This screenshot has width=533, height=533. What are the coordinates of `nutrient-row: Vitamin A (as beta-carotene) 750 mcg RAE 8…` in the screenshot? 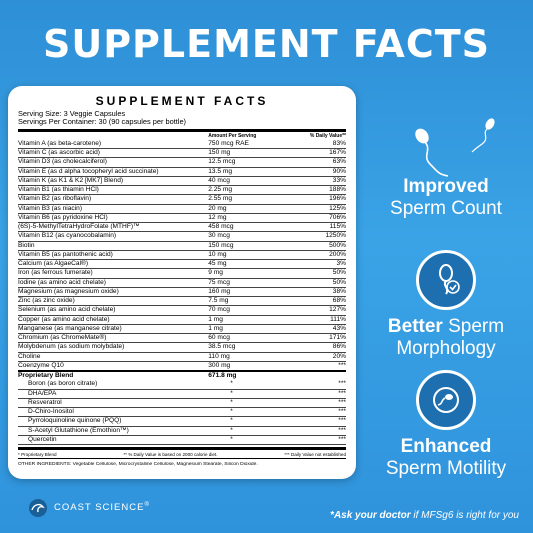 It's located at (182, 144).